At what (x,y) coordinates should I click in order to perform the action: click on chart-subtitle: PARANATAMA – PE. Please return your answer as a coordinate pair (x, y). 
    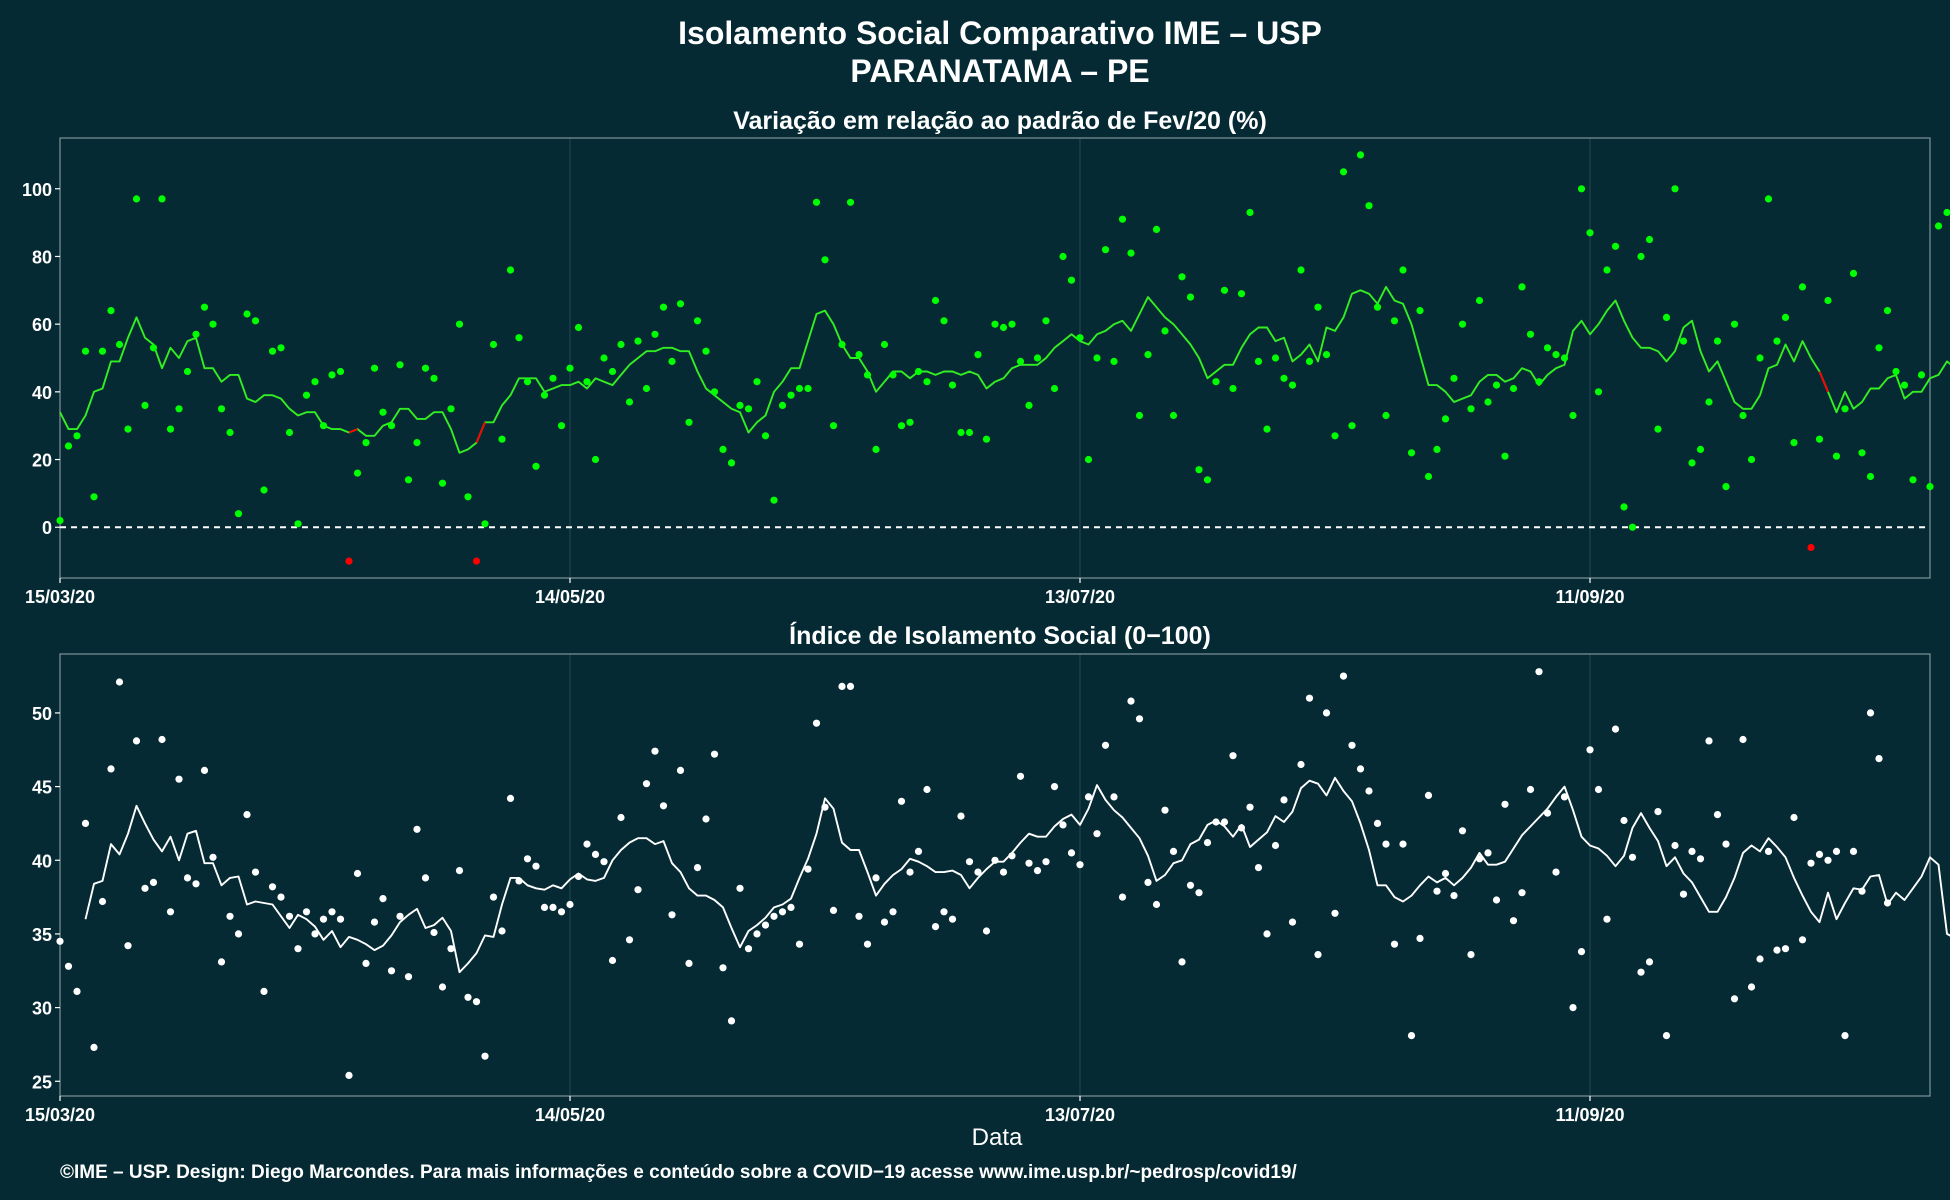
    Looking at the image, I should click on (999, 71).